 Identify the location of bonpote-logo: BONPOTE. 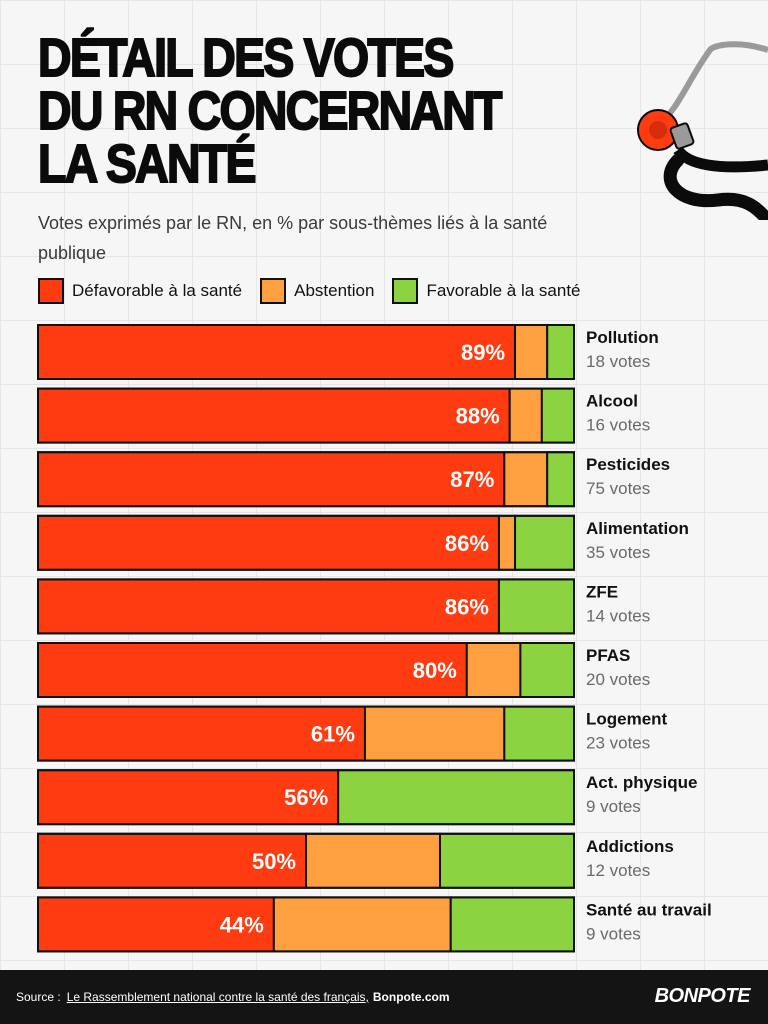
(702, 996).